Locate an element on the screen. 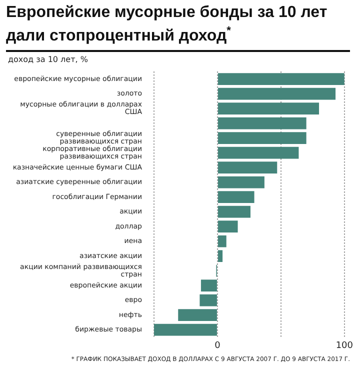 This screenshot has width=356, height=380. chart-title: Европейские мусорные бонды за 10 лет дали стопроцентный доход$^{*}$ is located at coordinates (178, 27).